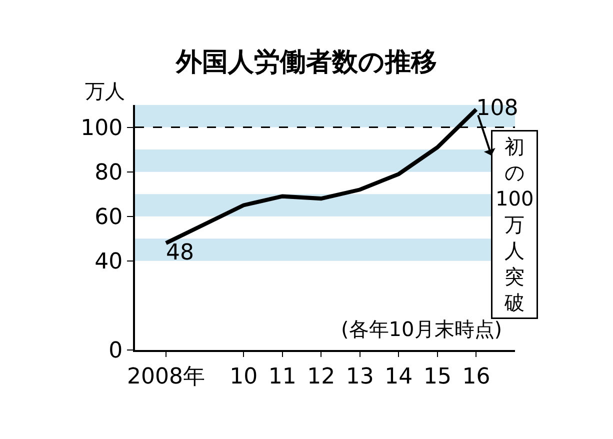  I want to click on y-tick-label: 40, so click(108, 262).